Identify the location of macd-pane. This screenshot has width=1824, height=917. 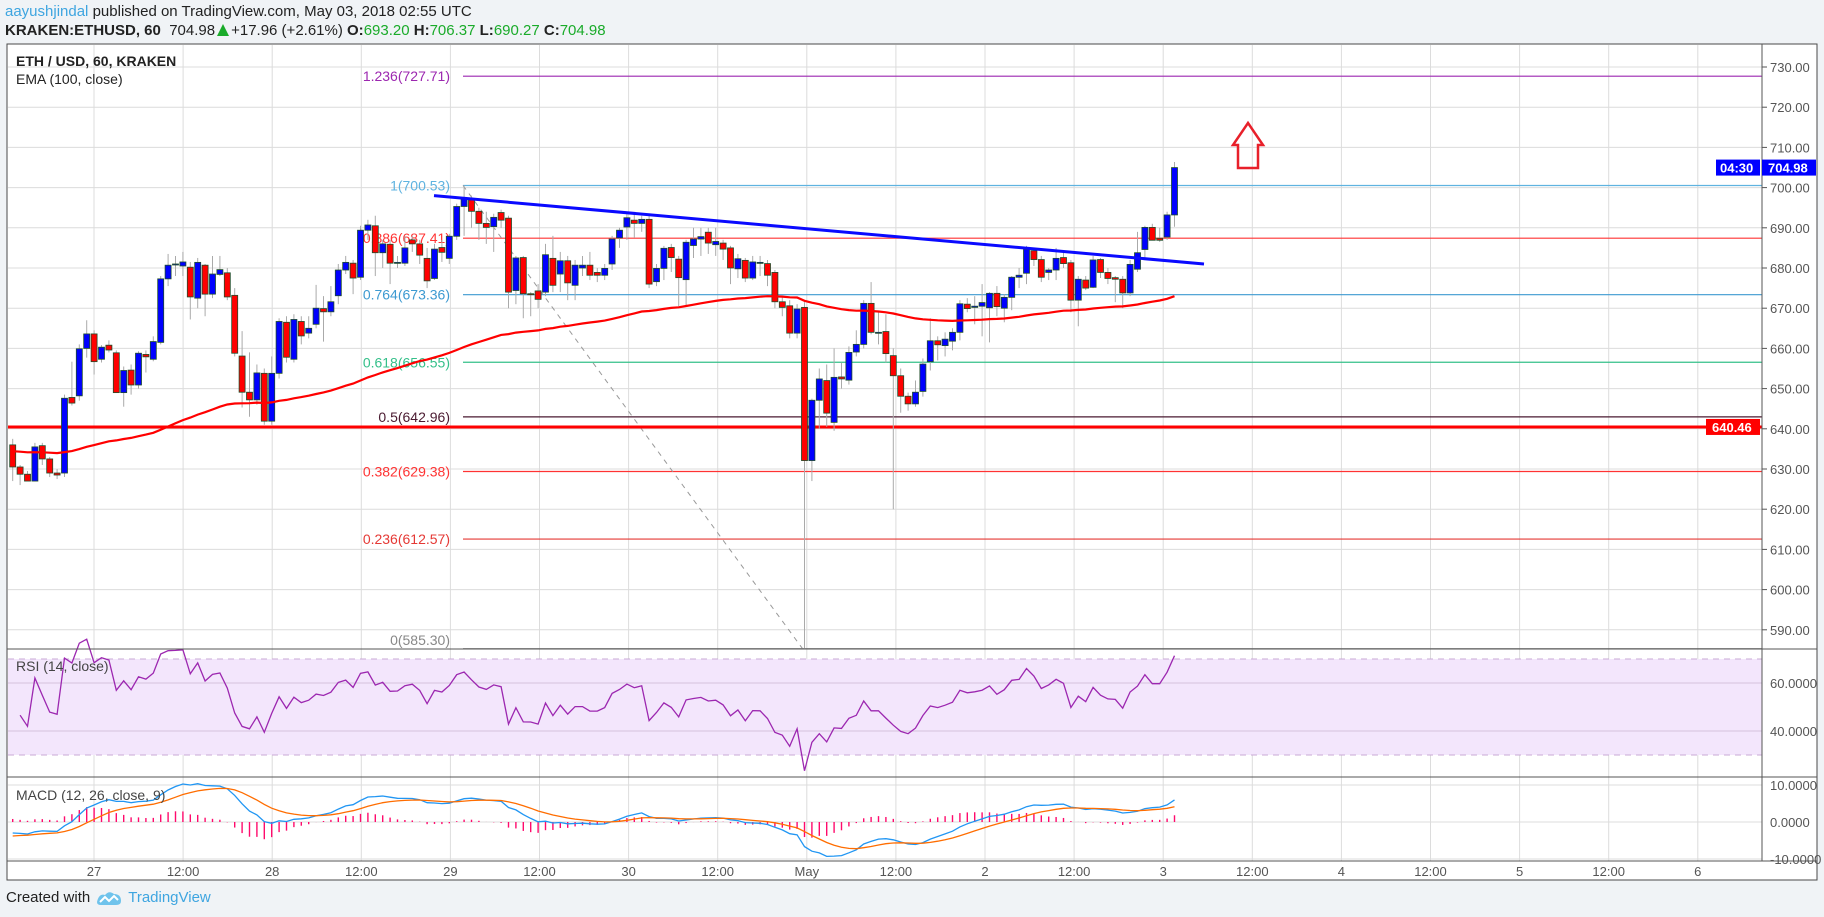
(885, 821).